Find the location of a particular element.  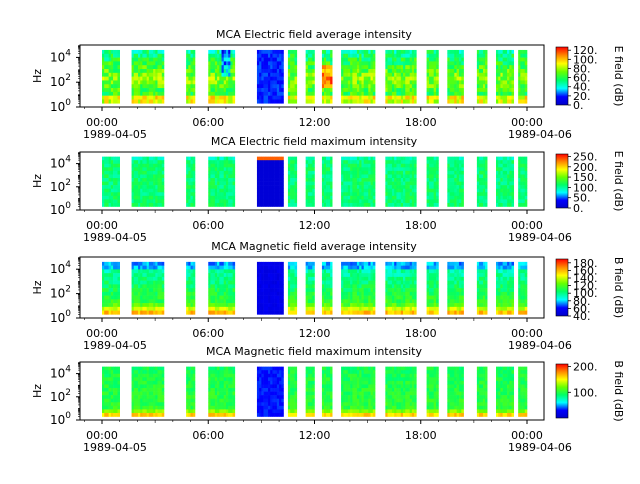

y-tick-label: 102 is located at coordinates (60, 186).